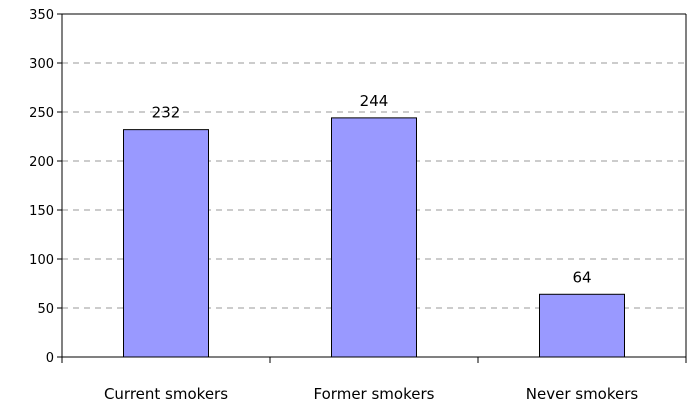 The width and height of the screenshot is (690, 407). What do you see at coordinates (41, 113) in the screenshot?
I see `y-tick-label: 250` at bounding box center [41, 113].